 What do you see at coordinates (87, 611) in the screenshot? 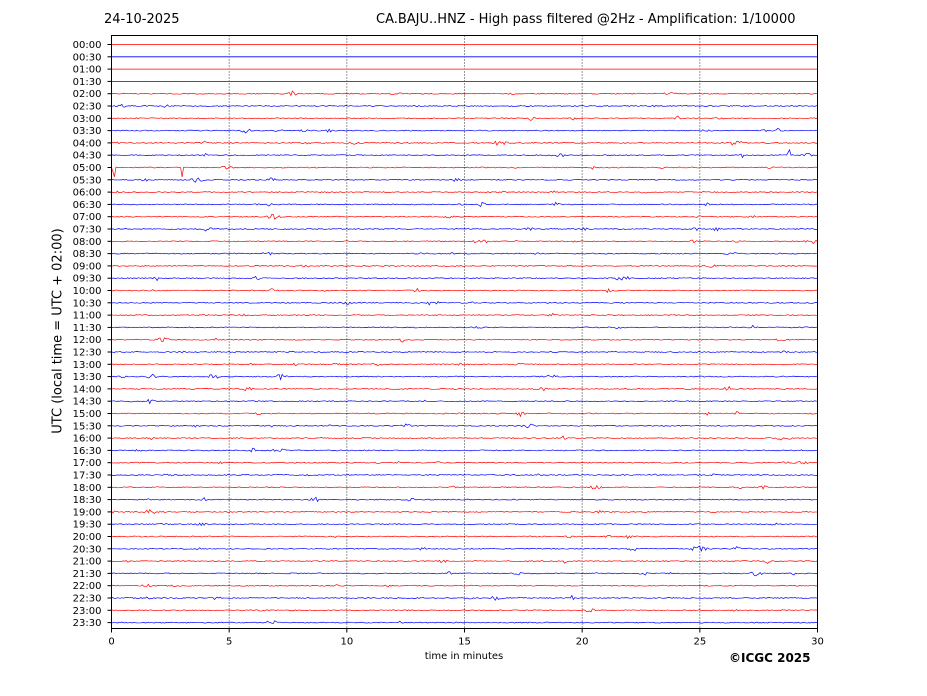
I see `y-tick-label: 23:00` at bounding box center [87, 611].